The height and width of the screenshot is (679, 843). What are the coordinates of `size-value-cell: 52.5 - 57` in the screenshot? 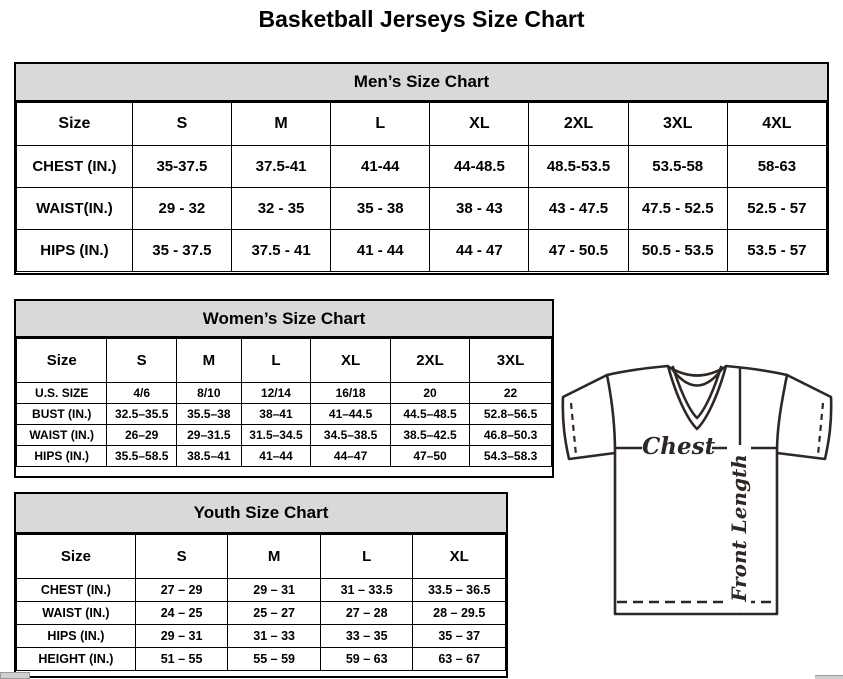 It's located at (777, 208).